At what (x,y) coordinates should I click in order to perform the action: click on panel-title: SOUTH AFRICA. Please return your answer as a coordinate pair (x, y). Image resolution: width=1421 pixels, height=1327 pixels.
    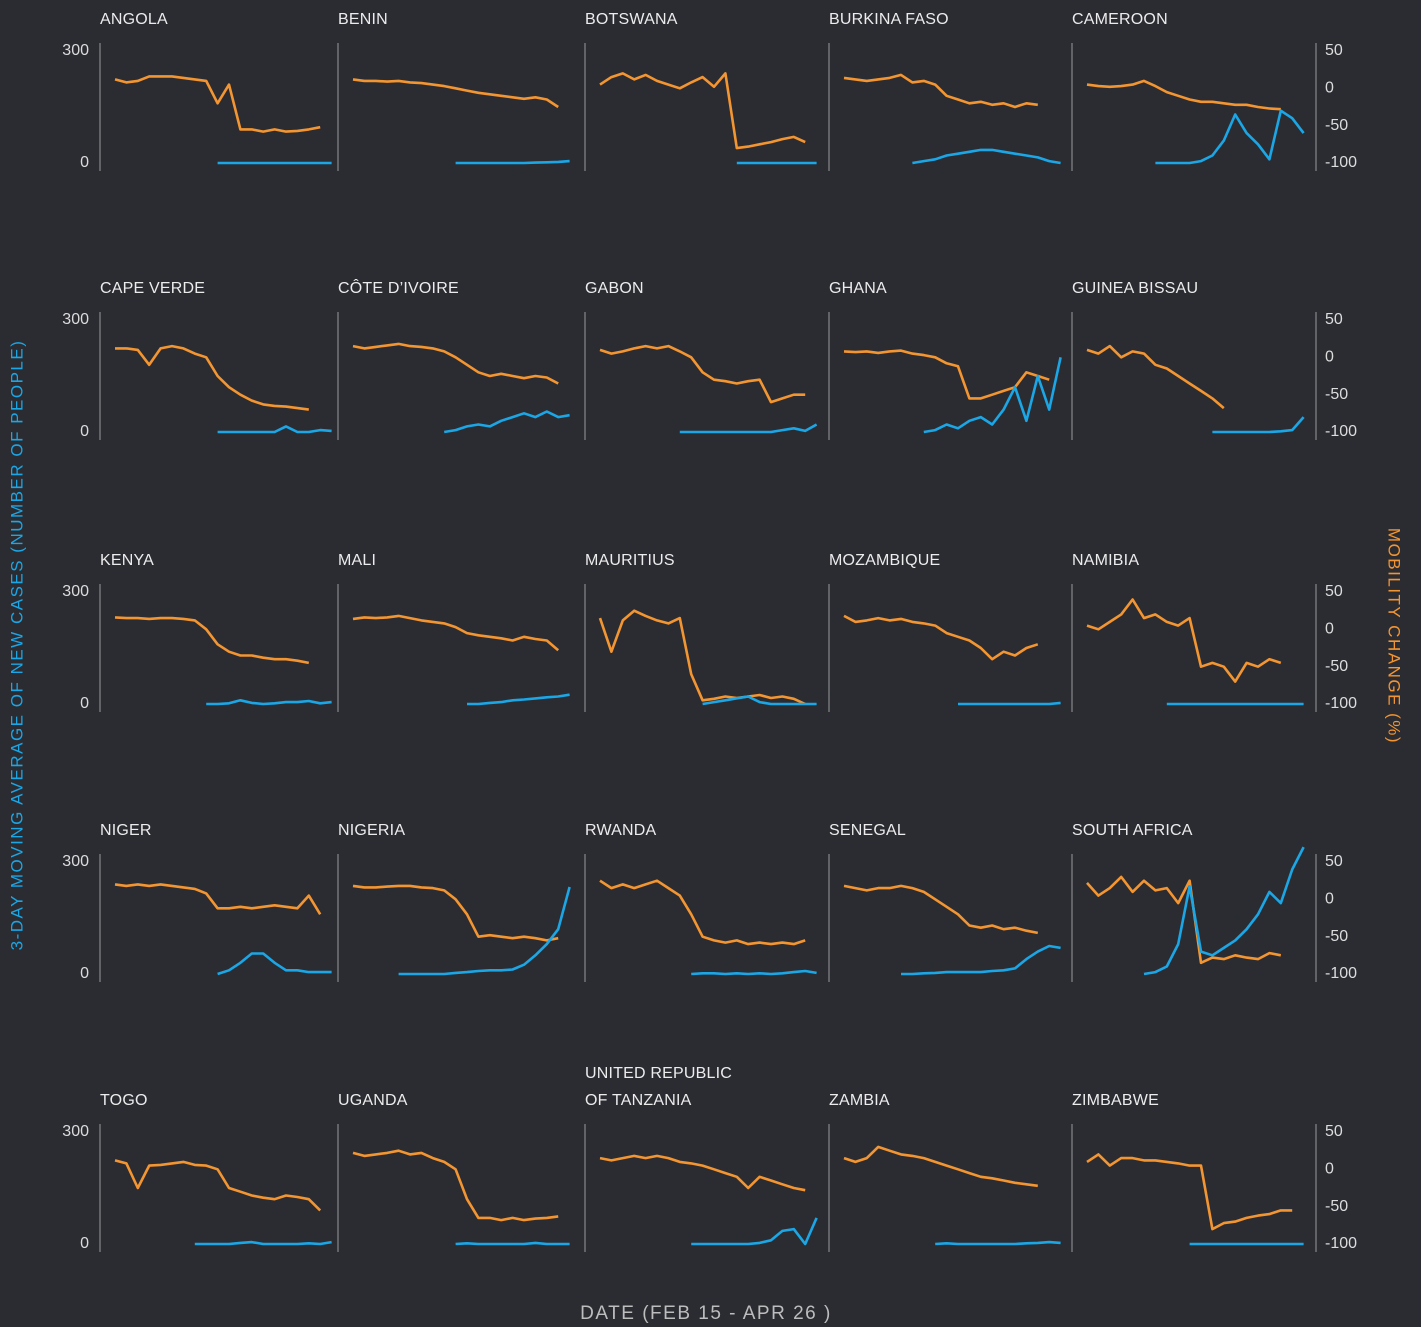
    Looking at the image, I should click on (1132, 830).